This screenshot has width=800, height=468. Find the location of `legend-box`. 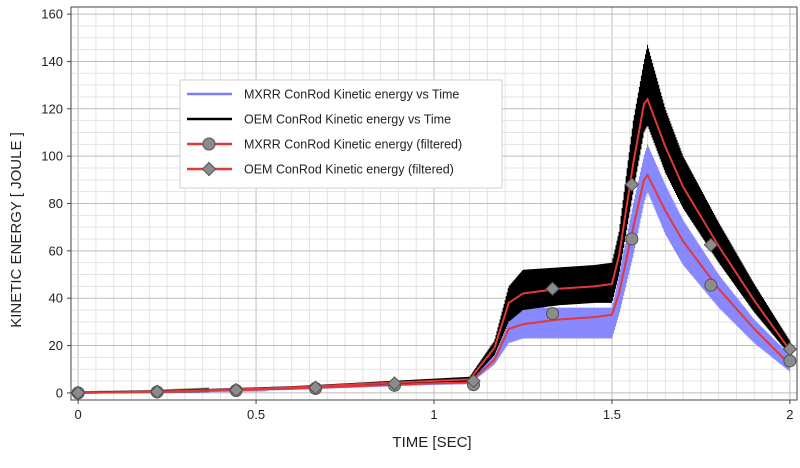

legend-box is located at coordinates (341, 134).